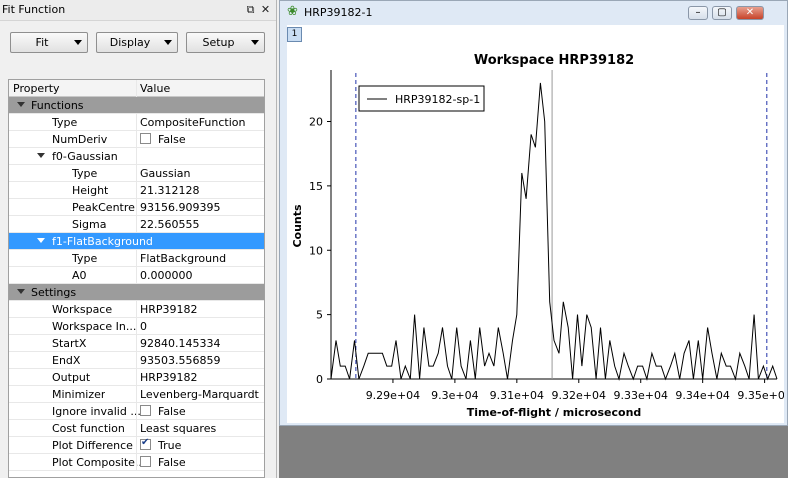 The height and width of the screenshot is (478, 788). Describe the element at coordinates (136, 207) in the screenshot. I see `row-peakcentre: PeakCentre 93156.909395` at that location.